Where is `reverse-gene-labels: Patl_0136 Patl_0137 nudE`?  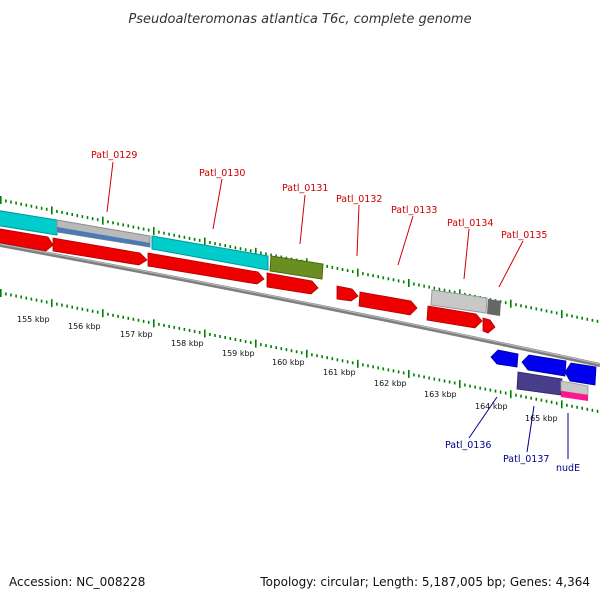
reverse-gene-labels: Patl_0136 Patl_0137 nudE is located at coordinates (512, 457).